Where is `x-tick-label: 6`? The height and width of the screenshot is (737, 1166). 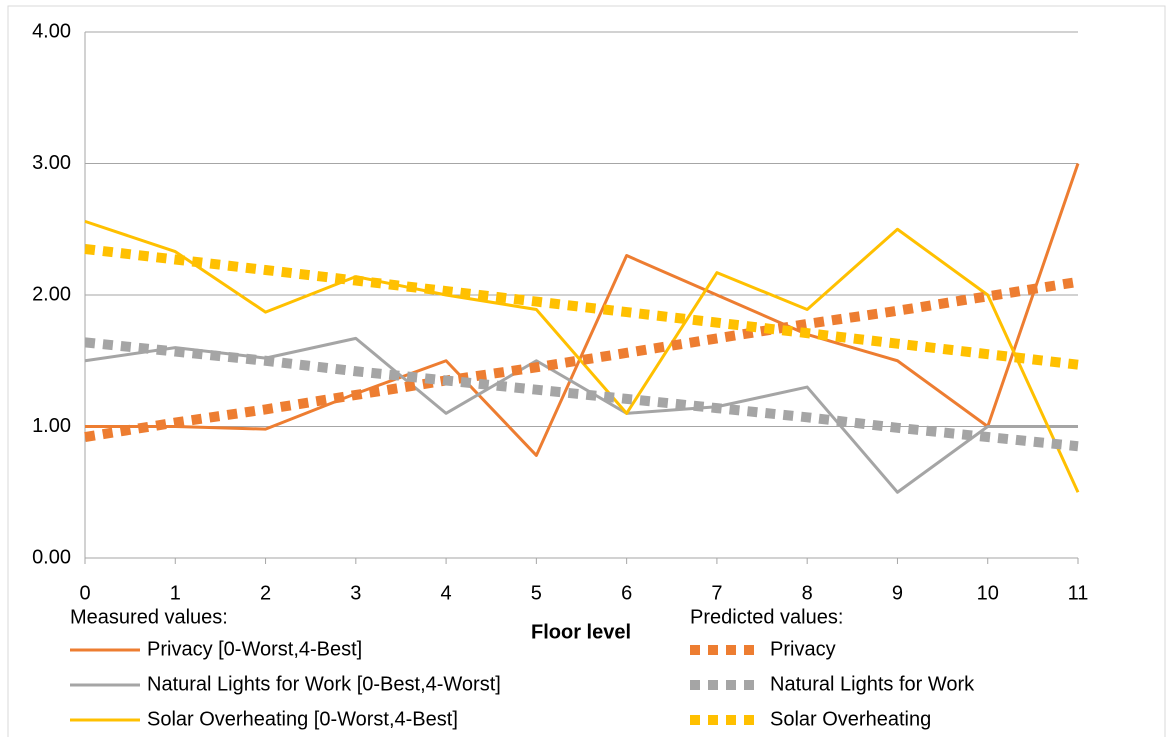 x-tick-label: 6 is located at coordinates (626, 593).